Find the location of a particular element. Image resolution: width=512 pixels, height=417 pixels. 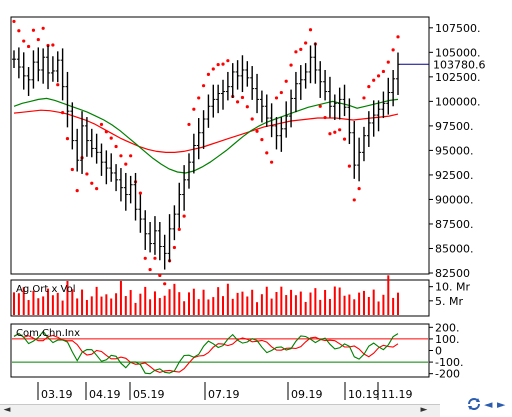

last-price-label: 103780.6 is located at coordinates (459, 64).